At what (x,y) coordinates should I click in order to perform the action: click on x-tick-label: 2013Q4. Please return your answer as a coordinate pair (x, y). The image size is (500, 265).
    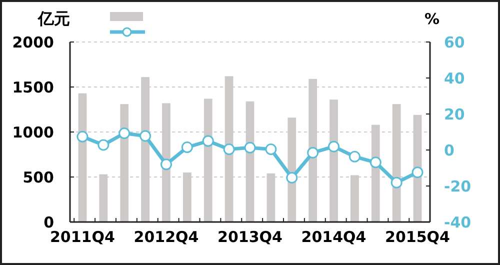
    Looking at the image, I should click on (250, 237).